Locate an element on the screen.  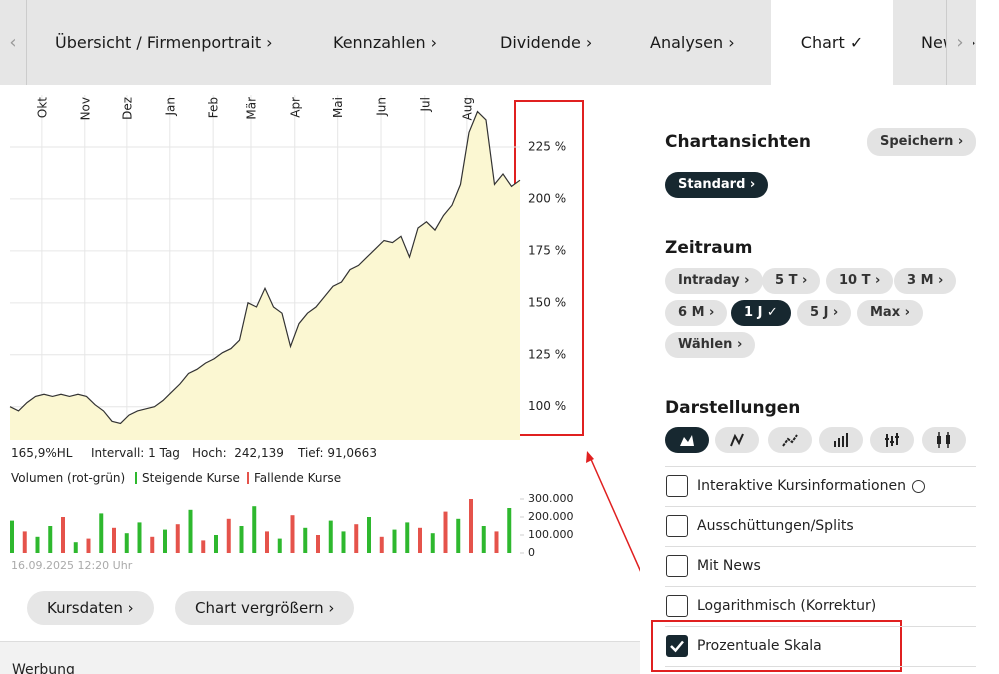
button-enlarge: Chart vergrößern › is located at coordinates (265, 608).